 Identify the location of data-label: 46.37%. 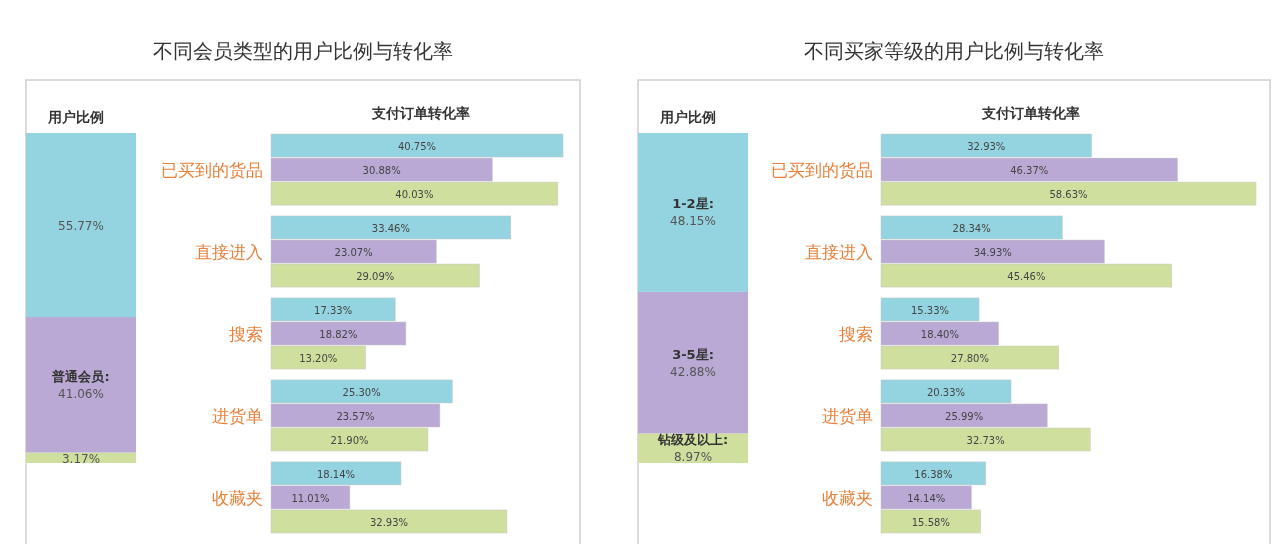
(1029, 171).